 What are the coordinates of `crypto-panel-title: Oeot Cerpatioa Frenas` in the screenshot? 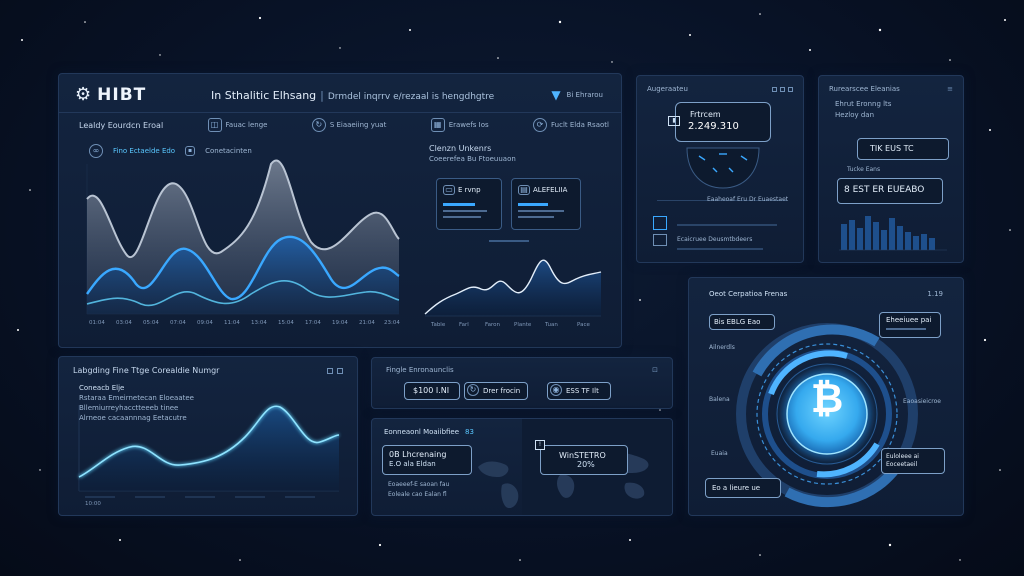 It's located at (748, 294).